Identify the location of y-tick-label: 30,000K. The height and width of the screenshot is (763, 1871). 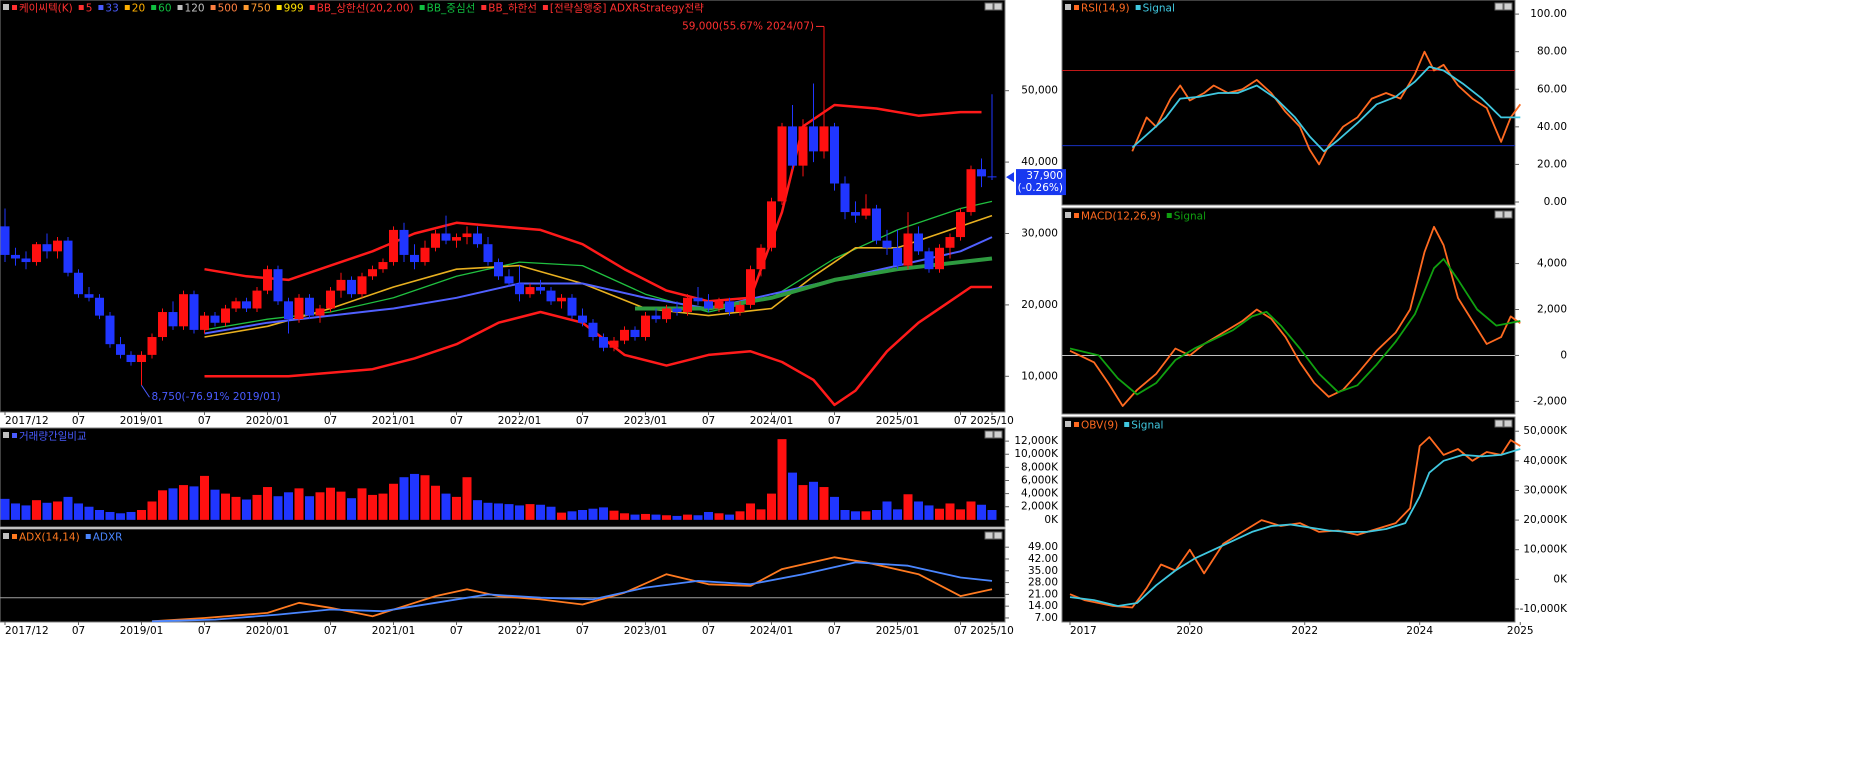
(1545, 490).